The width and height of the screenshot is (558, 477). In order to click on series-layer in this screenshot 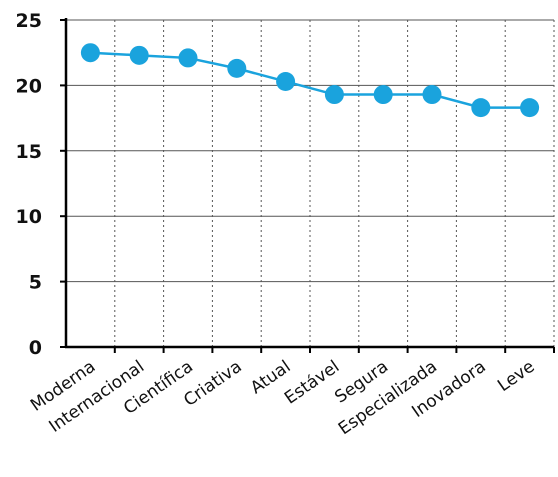, I will do `click(310, 80)`.